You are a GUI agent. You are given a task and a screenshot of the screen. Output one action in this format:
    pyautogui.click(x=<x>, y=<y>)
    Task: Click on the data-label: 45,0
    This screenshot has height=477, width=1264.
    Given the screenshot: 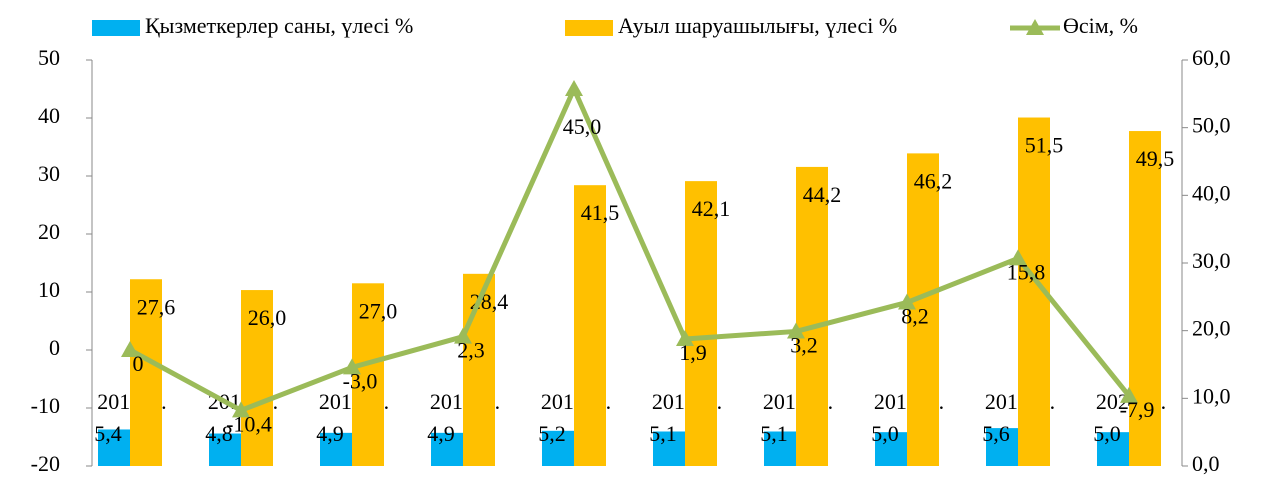 What is the action you would take?
    pyautogui.click(x=582, y=126)
    